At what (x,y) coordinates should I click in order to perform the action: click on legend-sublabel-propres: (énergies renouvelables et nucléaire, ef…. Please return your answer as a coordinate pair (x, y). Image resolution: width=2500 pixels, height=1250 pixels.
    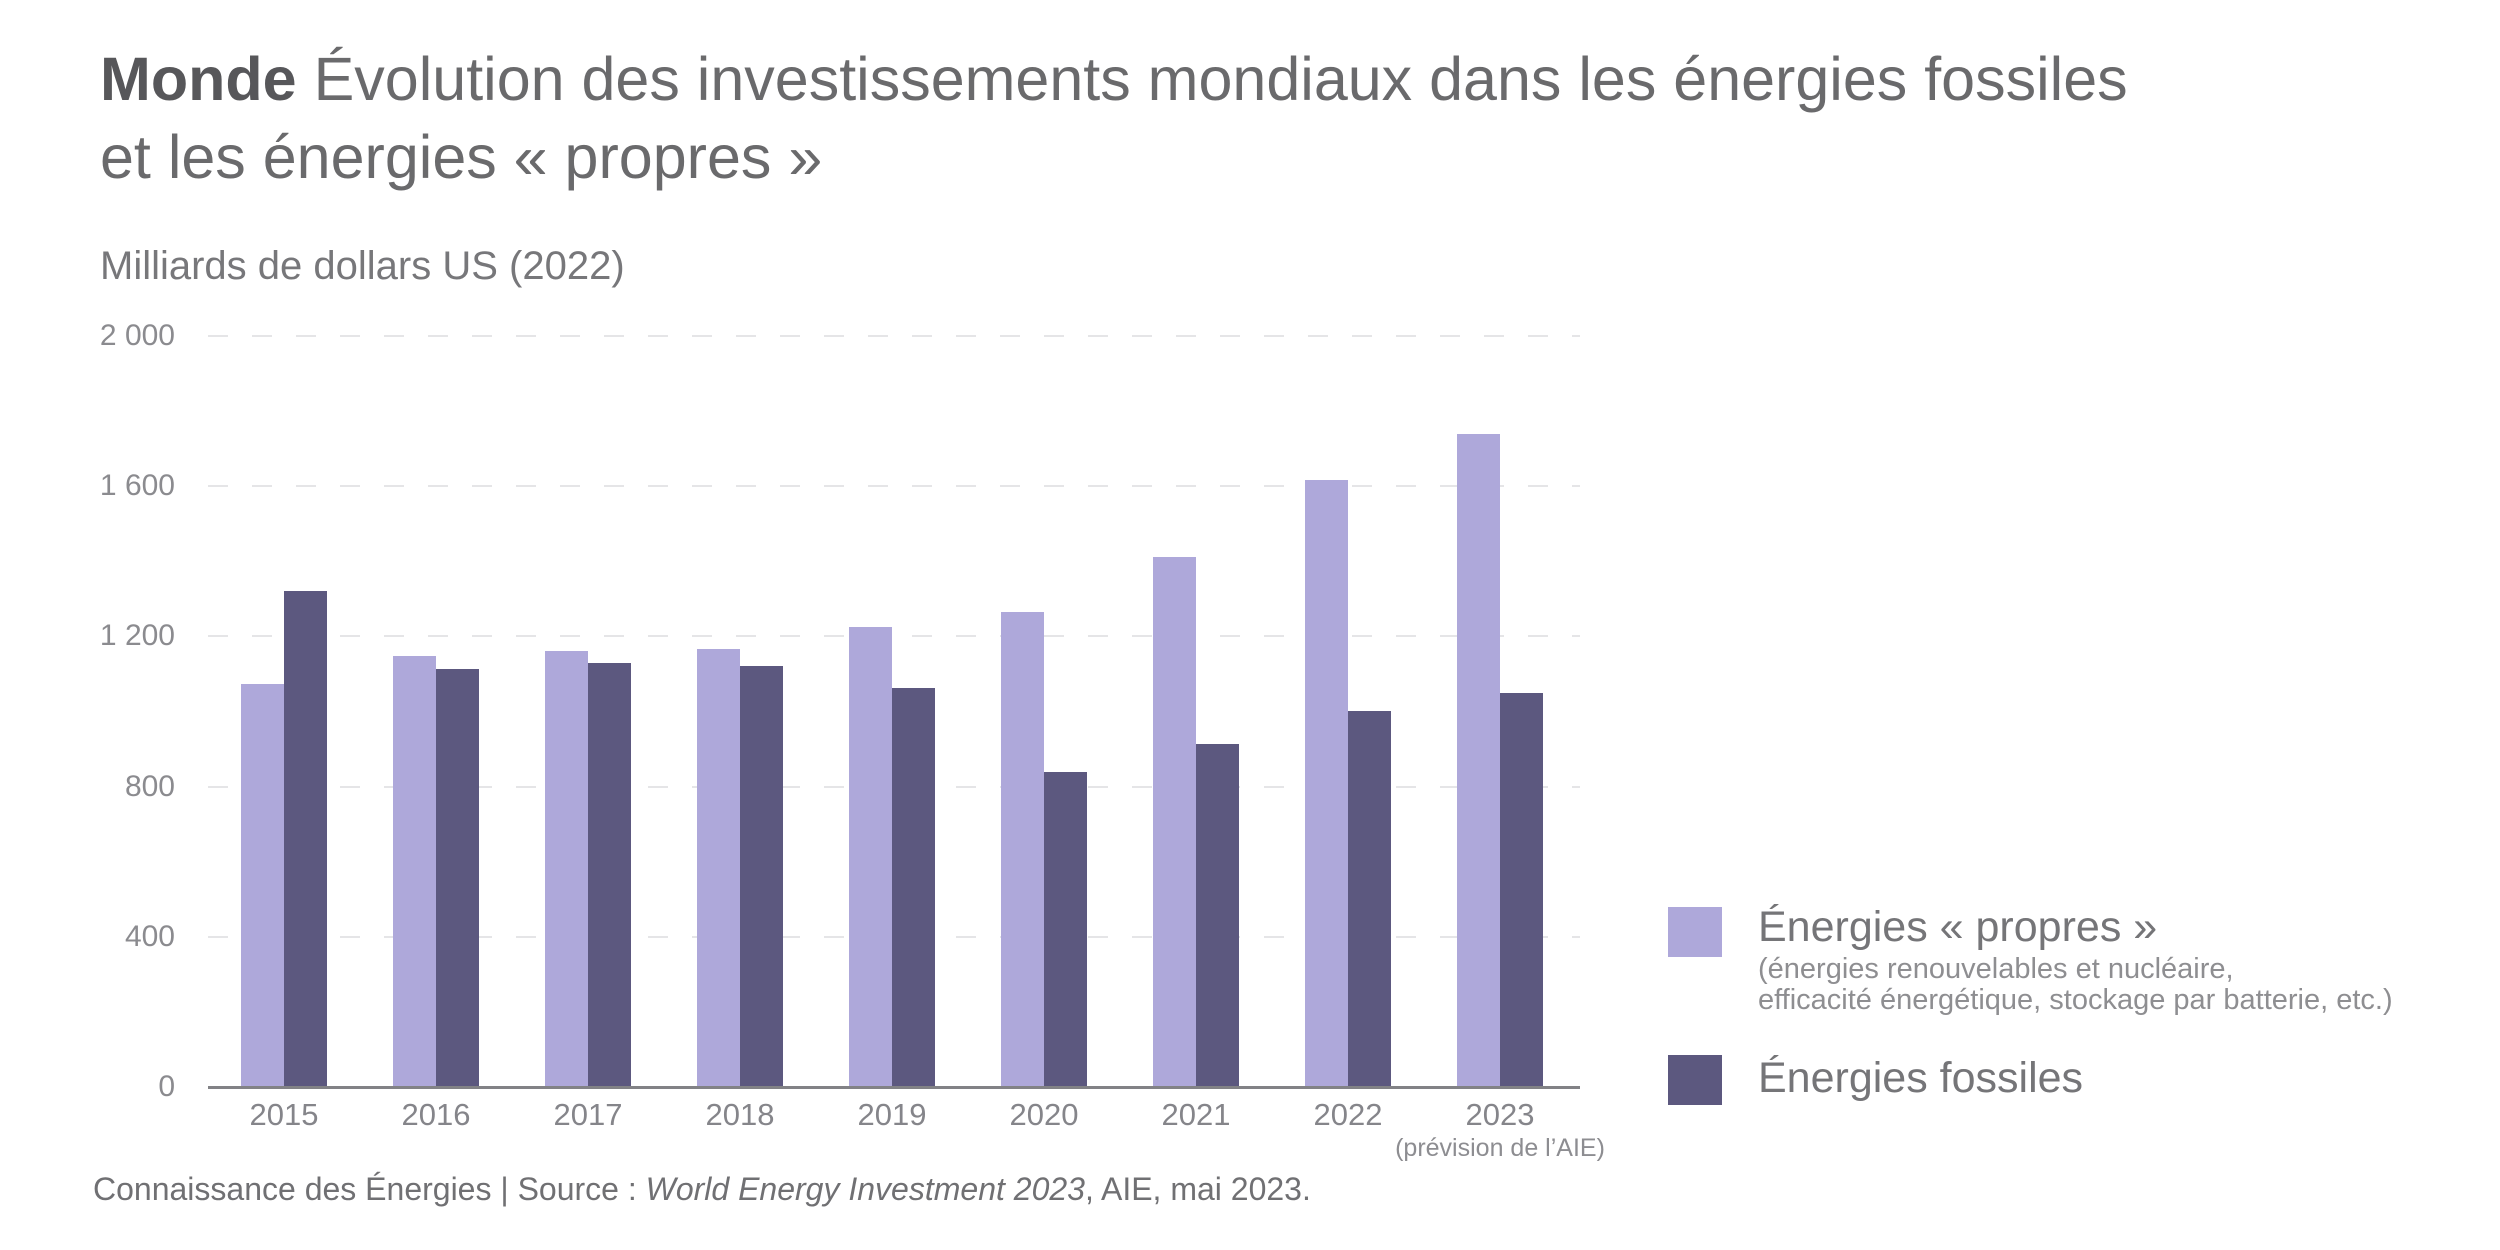
    Looking at the image, I should click on (2075, 985).